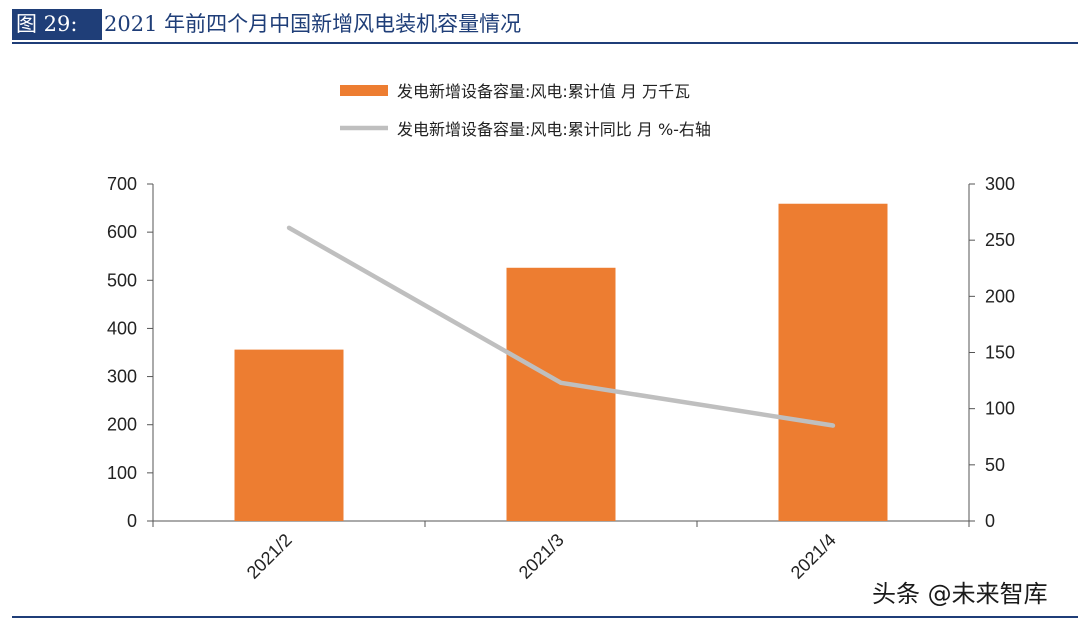 The width and height of the screenshot is (1091, 622). Describe the element at coordinates (269, 556) in the screenshot. I see `x-tick-label: 2021/2` at that location.